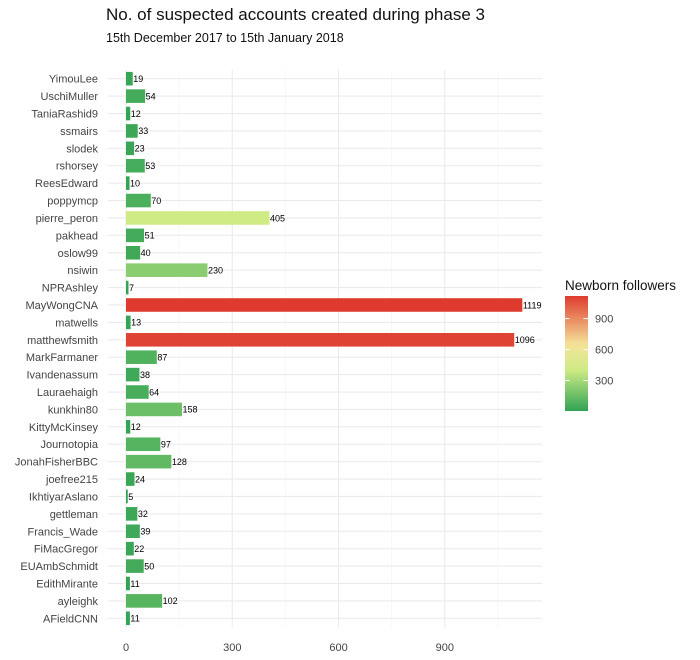  I want to click on y-tick-label: KittyMcKinsey, so click(64, 428).